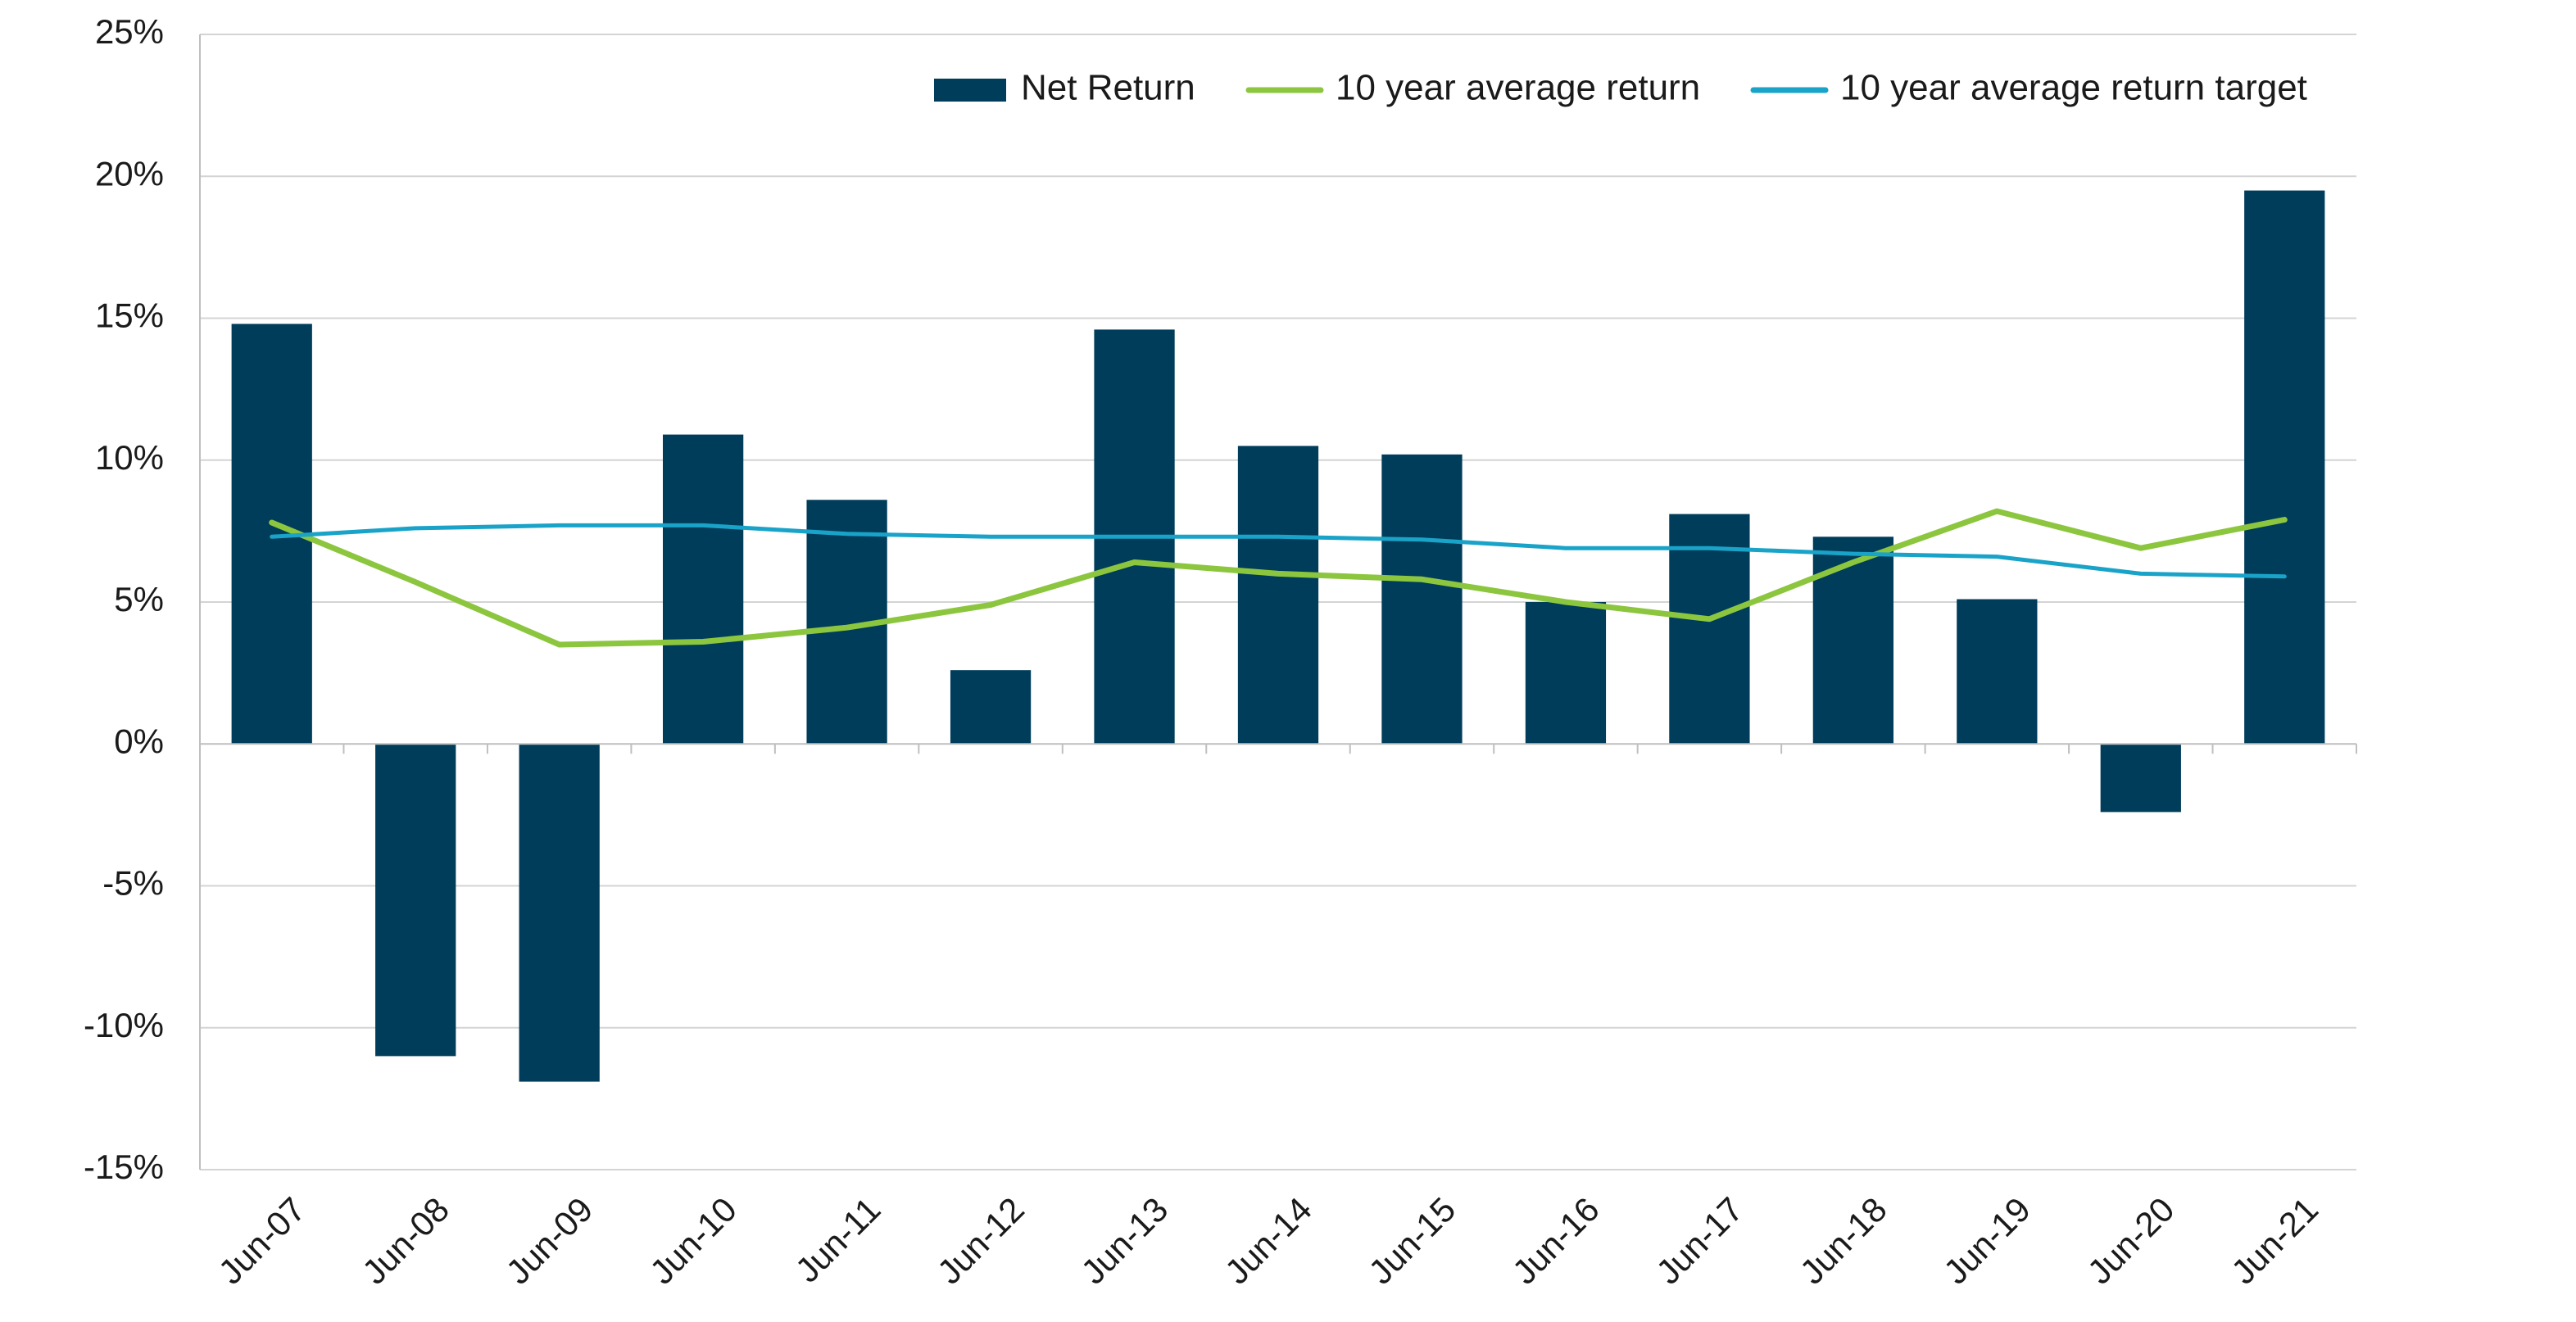 This screenshot has width=2576, height=1322. I want to click on x-tick-label: Jun-09, so click(549, 1241).